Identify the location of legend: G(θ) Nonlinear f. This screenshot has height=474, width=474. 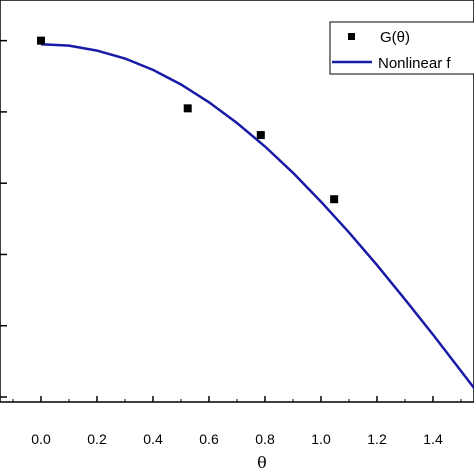
(401, 48).